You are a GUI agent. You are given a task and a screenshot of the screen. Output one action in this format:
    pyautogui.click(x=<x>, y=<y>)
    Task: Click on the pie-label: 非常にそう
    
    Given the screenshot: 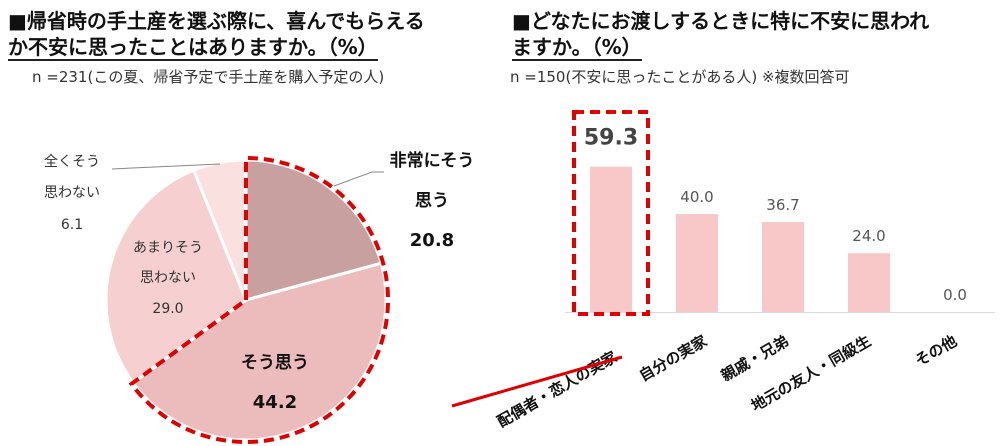 What is the action you would take?
    pyautogui.click(x=432, y=160)
    